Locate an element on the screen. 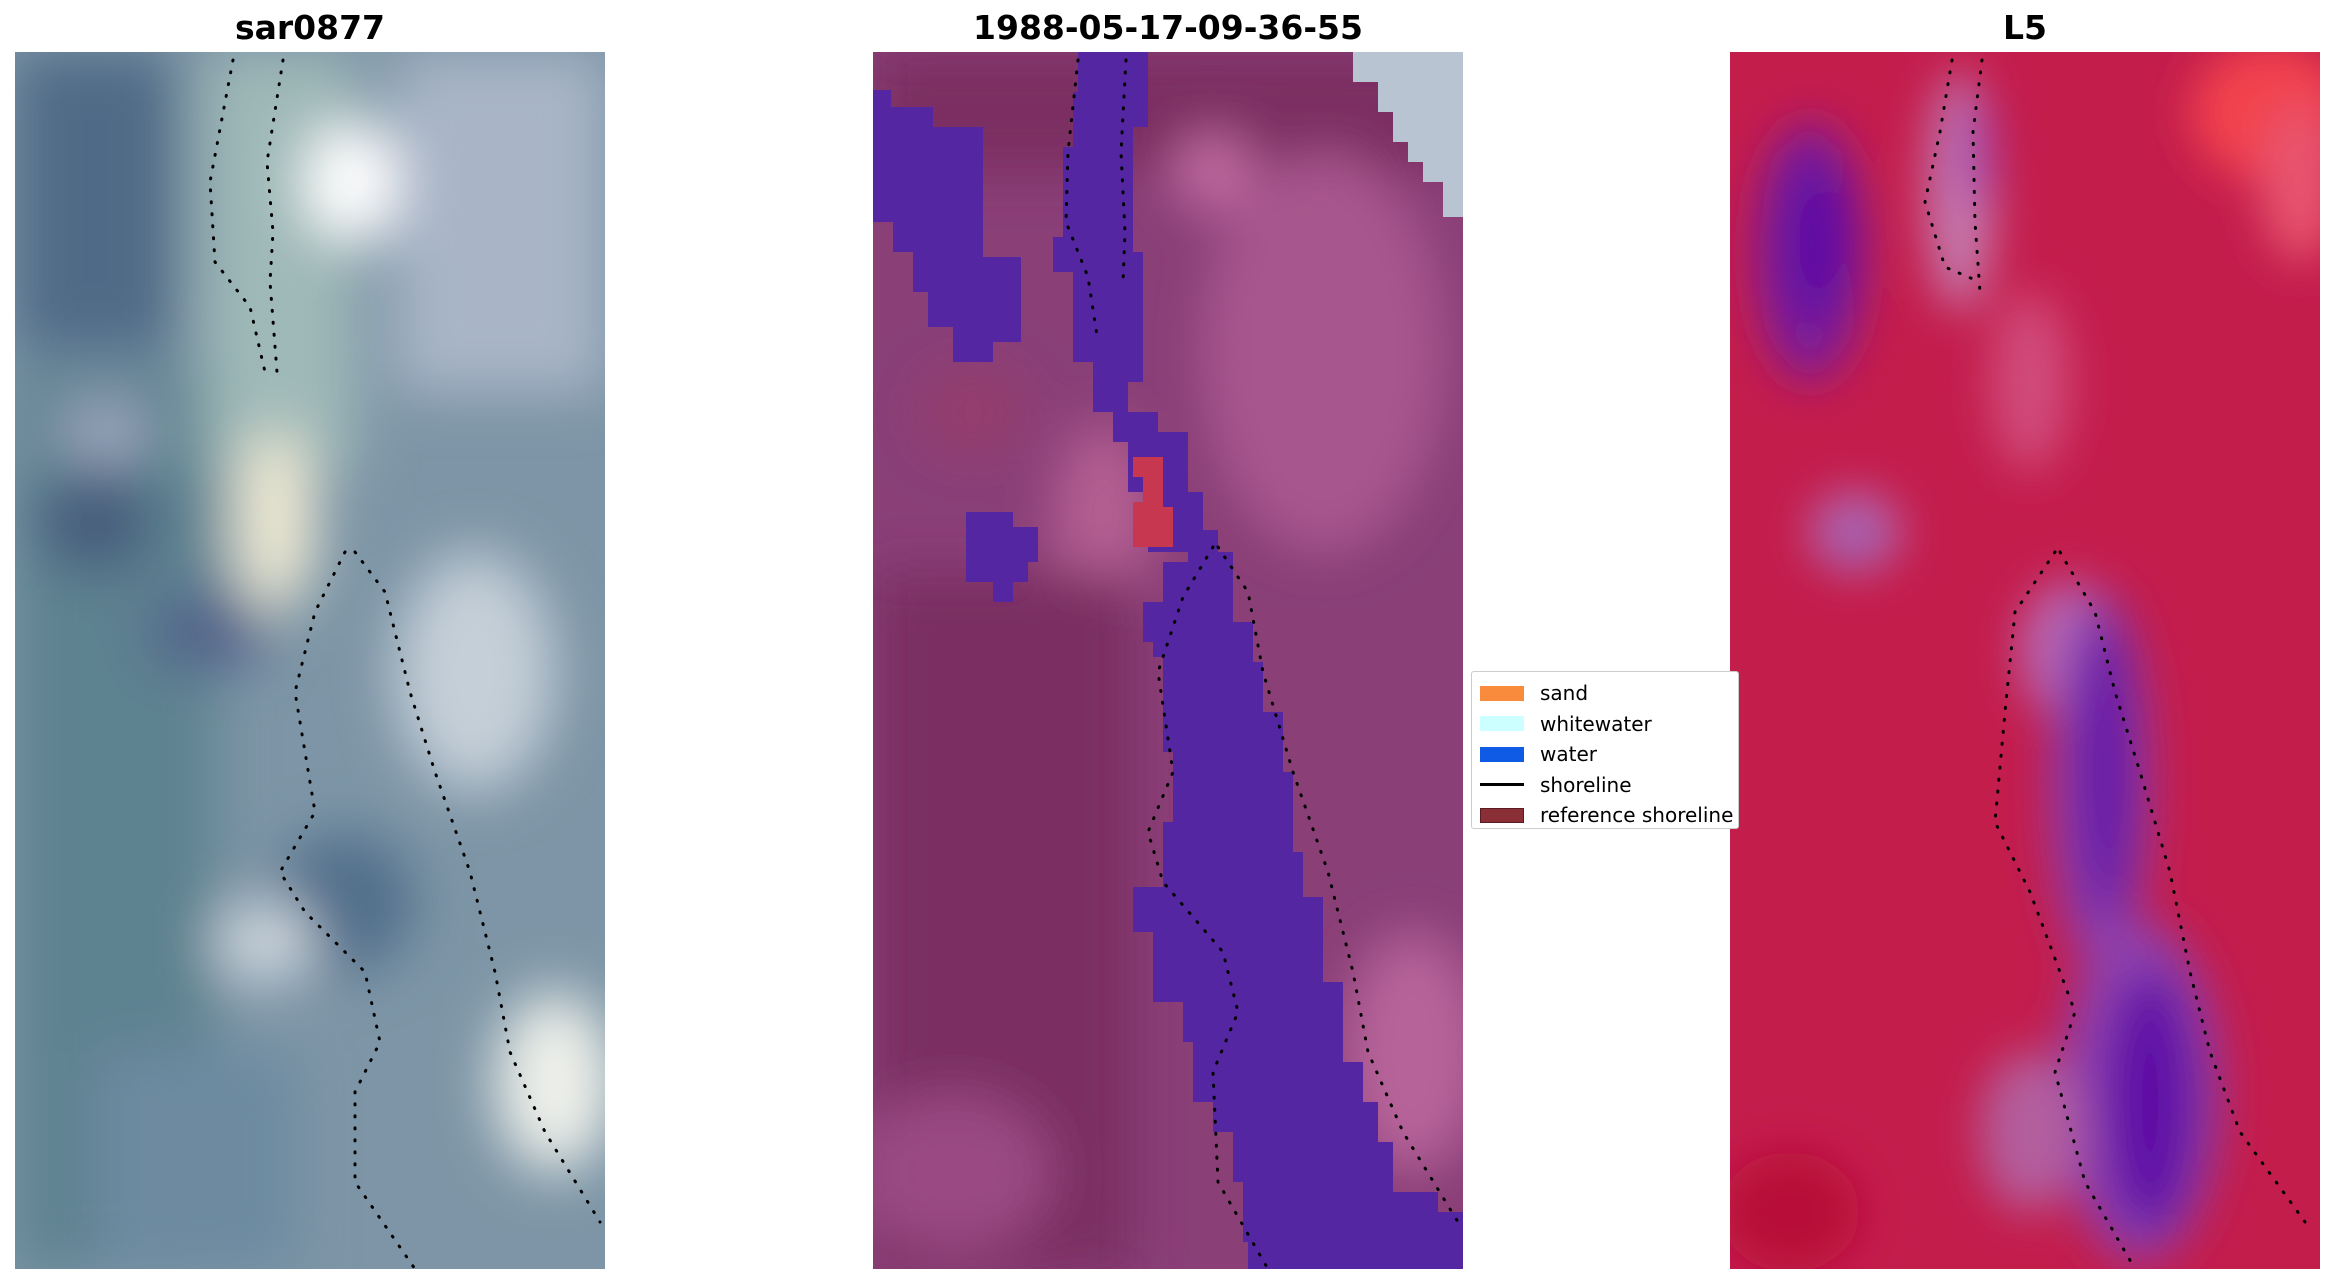 This screenshot has height=1283, width=2334. panel-title-rgb: sar0877 is located at coordinates (310, 27).